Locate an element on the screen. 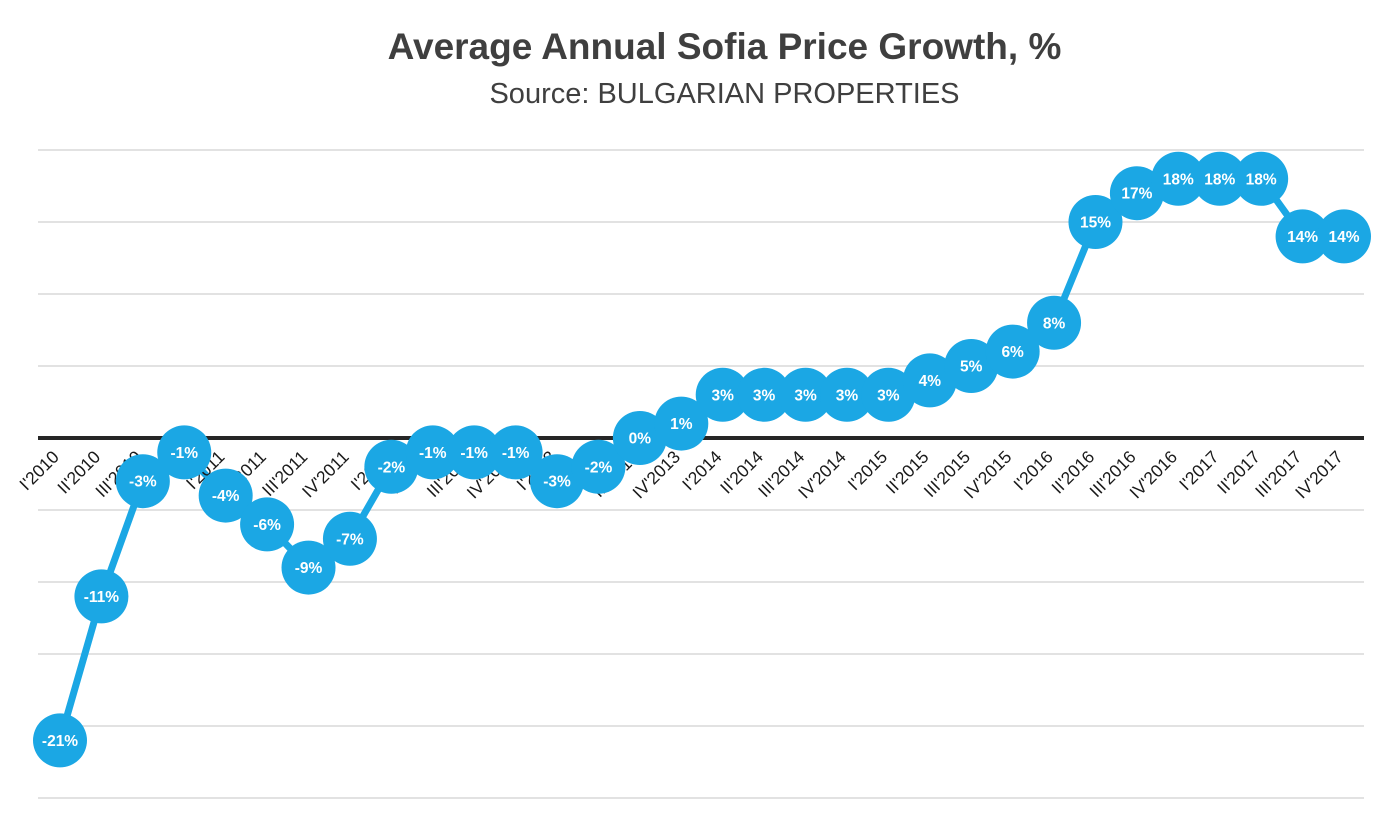 The image size is (1379, 816). data-point-label: 17% is located at coordinates (1136, 194).